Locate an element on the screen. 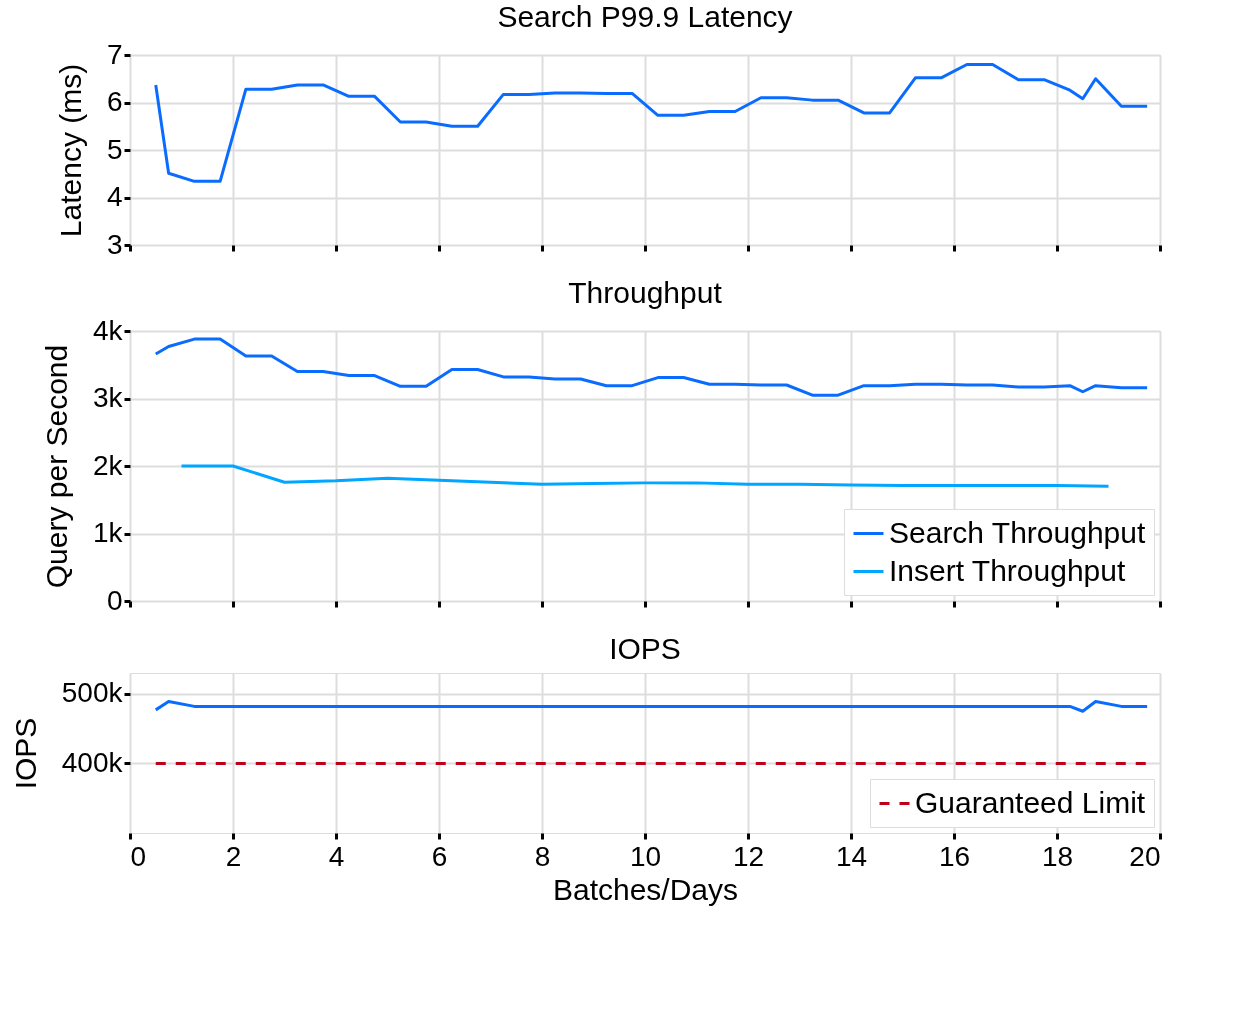 The width and height of the screenshot is (1242, 1034). y-tick-label: 5 is located at coordinates (114, 149).